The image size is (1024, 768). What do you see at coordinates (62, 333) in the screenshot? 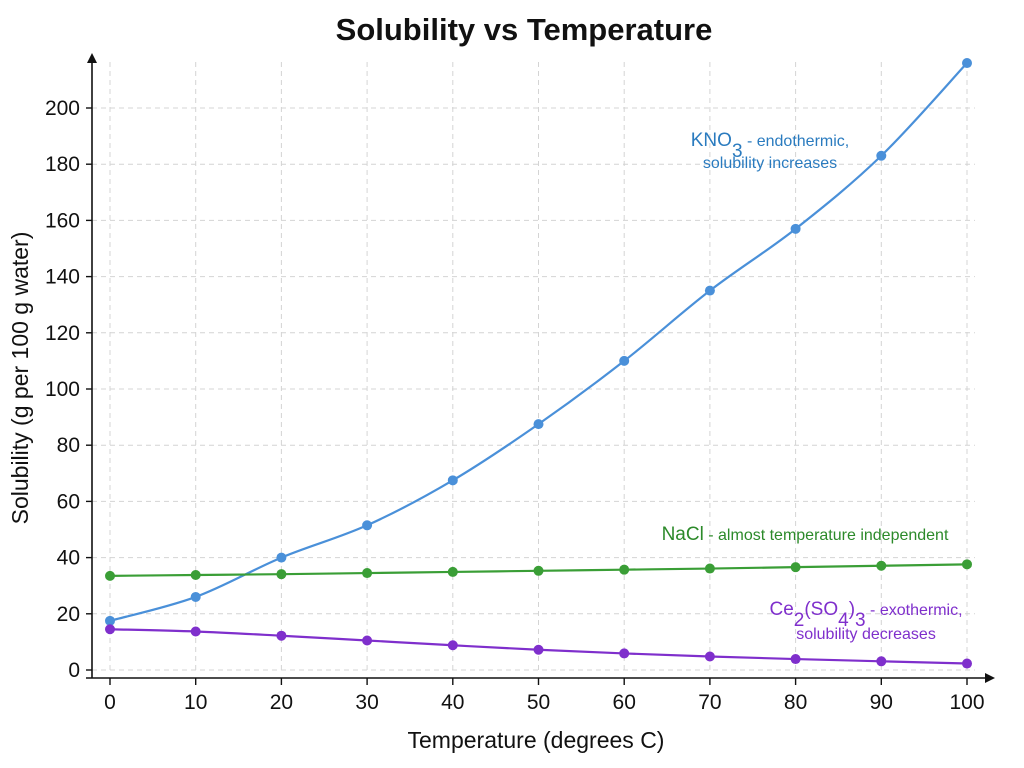
I see `y-tick-label: 120` at bounding box center [62, 333].